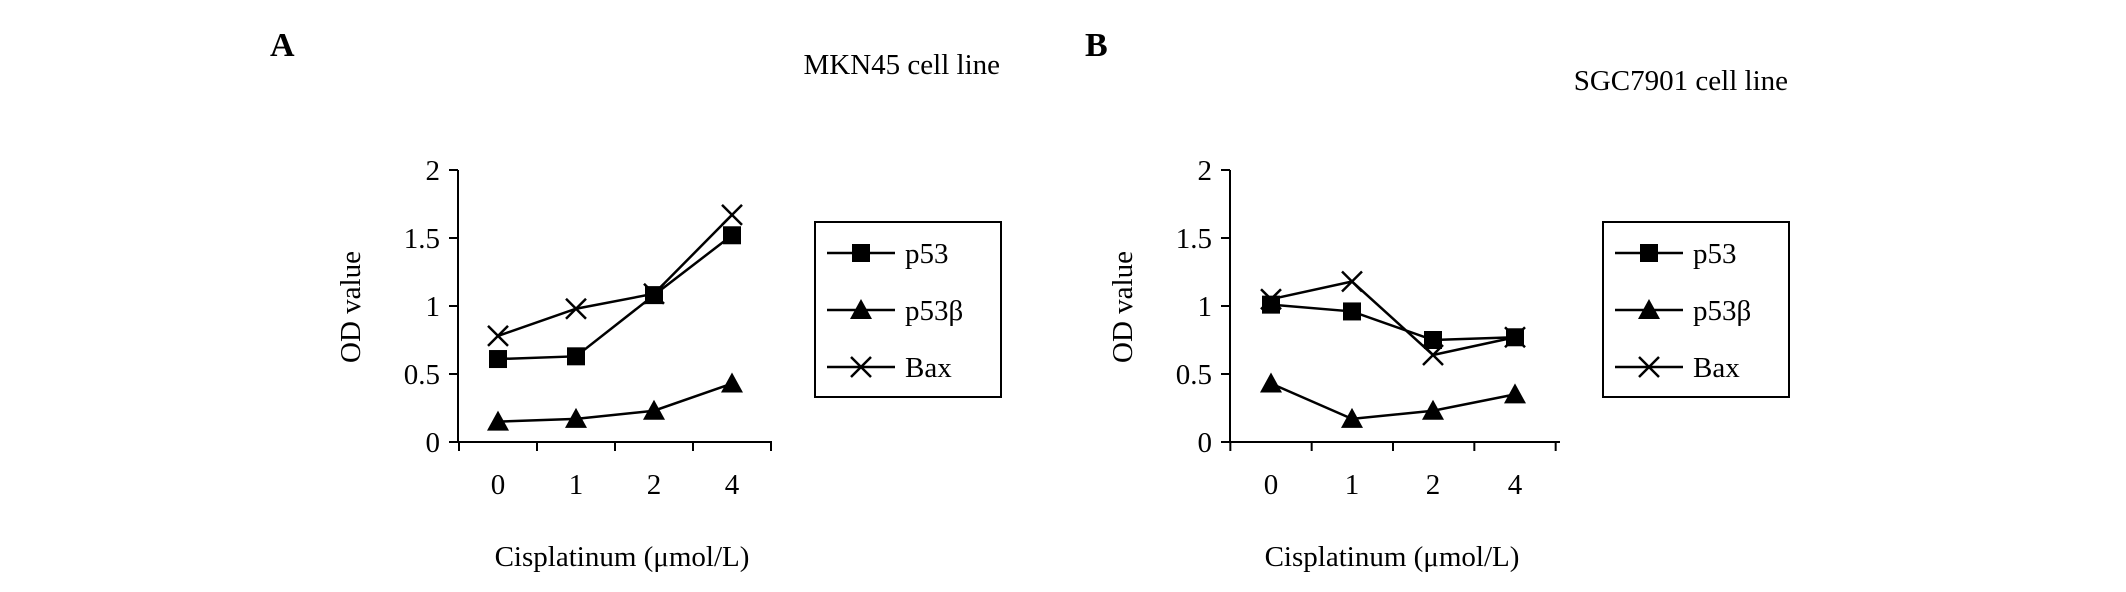  What do you see at coordinates (1681, 81) in the screenshot?
I see `chart-title: SGC7901 cell line` at bounding box center [1681, 81].